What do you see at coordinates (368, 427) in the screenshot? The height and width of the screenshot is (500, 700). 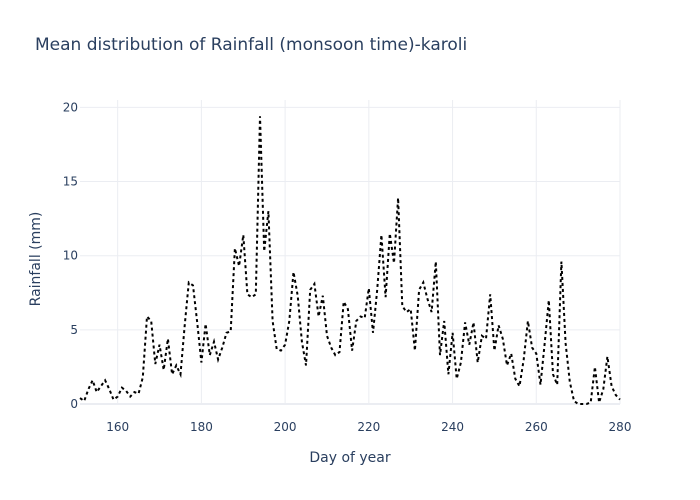 I see `x-tick-label: 220` at bounding box center [368, 427].